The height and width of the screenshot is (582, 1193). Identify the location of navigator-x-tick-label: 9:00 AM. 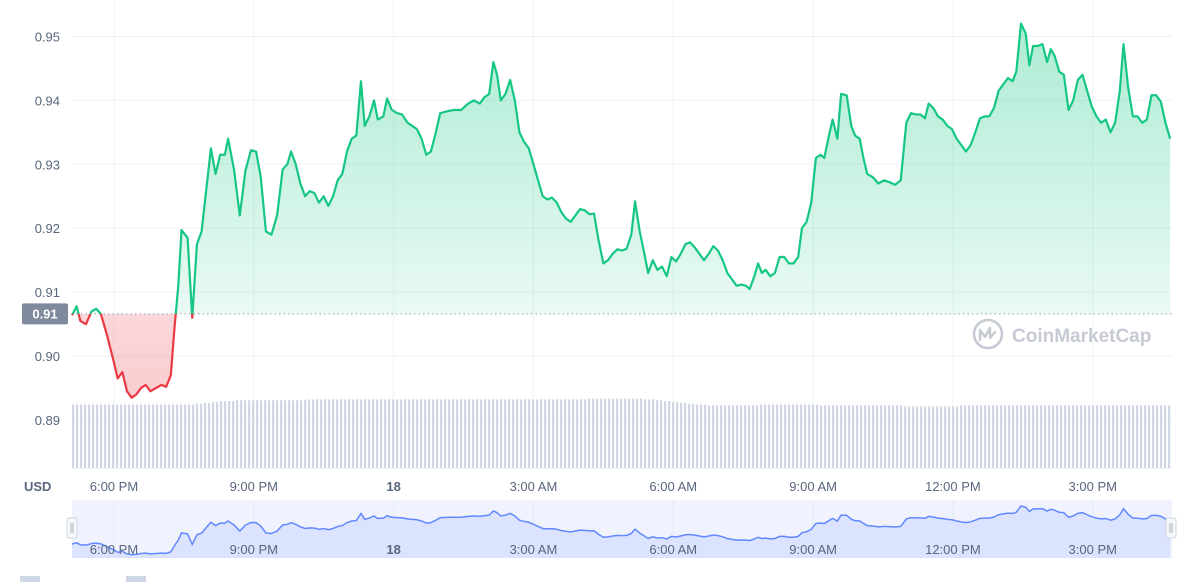
(813, 549).